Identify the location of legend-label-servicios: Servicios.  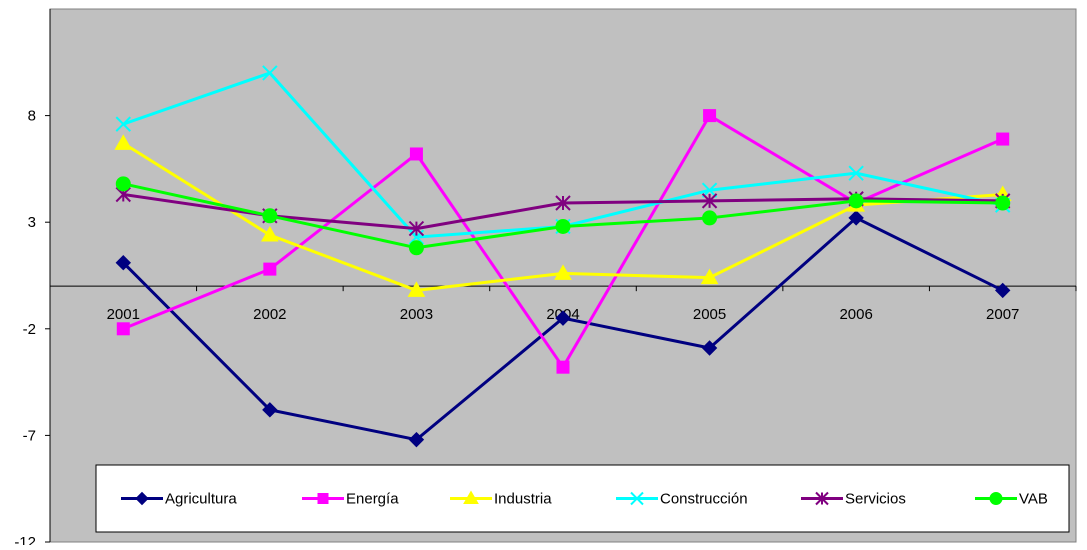
(875, 499).